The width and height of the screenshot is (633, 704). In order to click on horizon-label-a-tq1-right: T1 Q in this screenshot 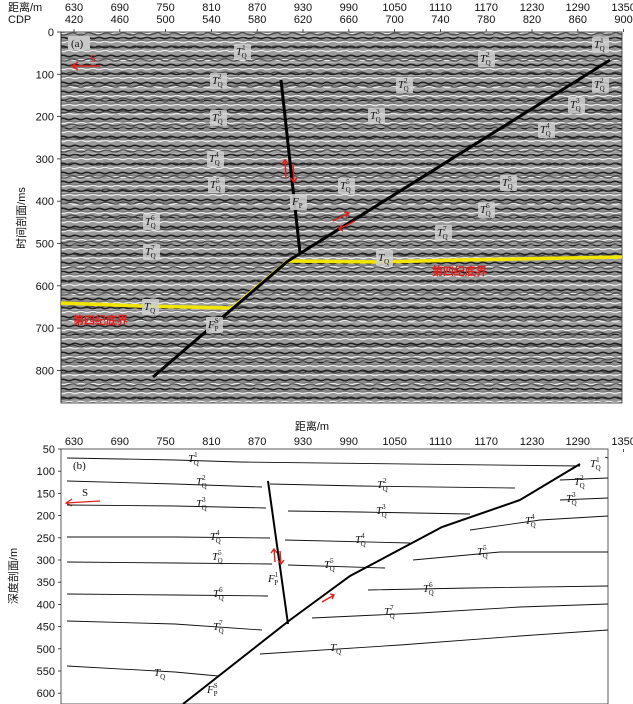, I will do `click(600, 45)`.